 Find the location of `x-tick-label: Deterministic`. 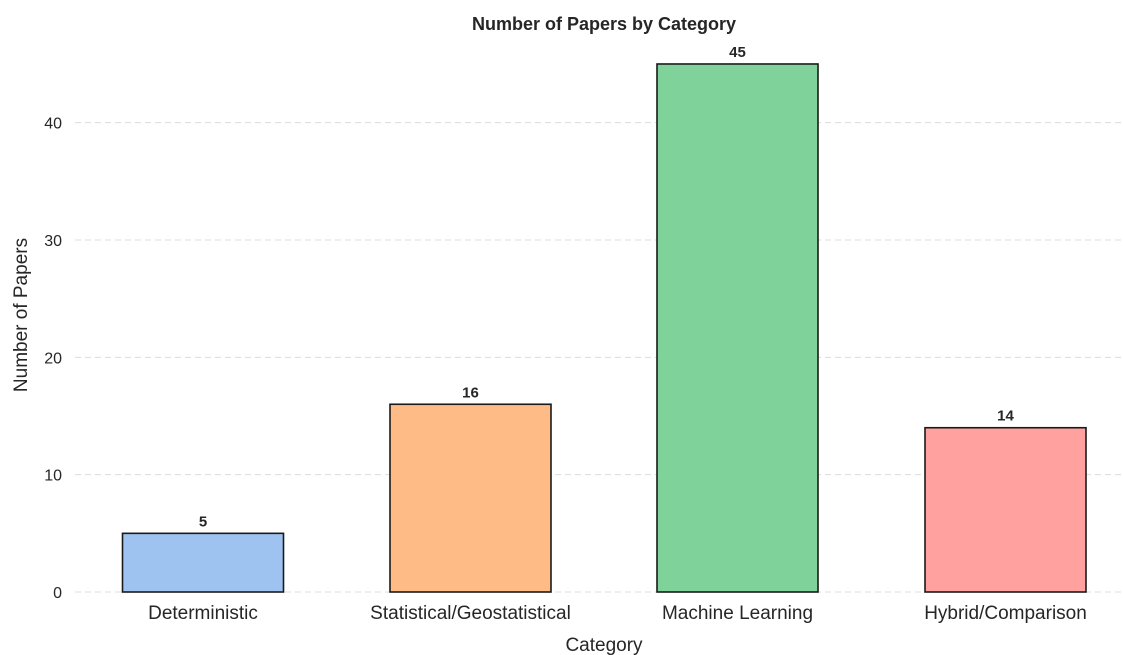

x-tick-label: Deterministic is located at coordinates (203, 613).